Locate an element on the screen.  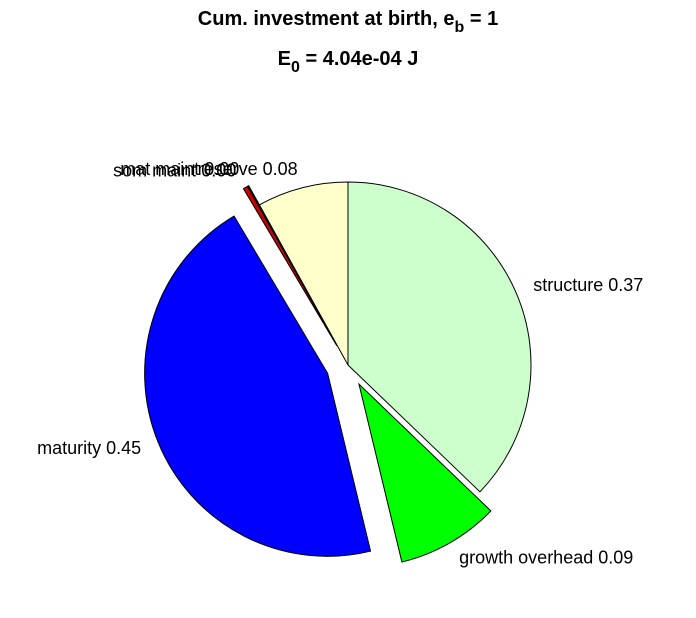
subtitle-sub: 0 is located at coordinates (295, 67).